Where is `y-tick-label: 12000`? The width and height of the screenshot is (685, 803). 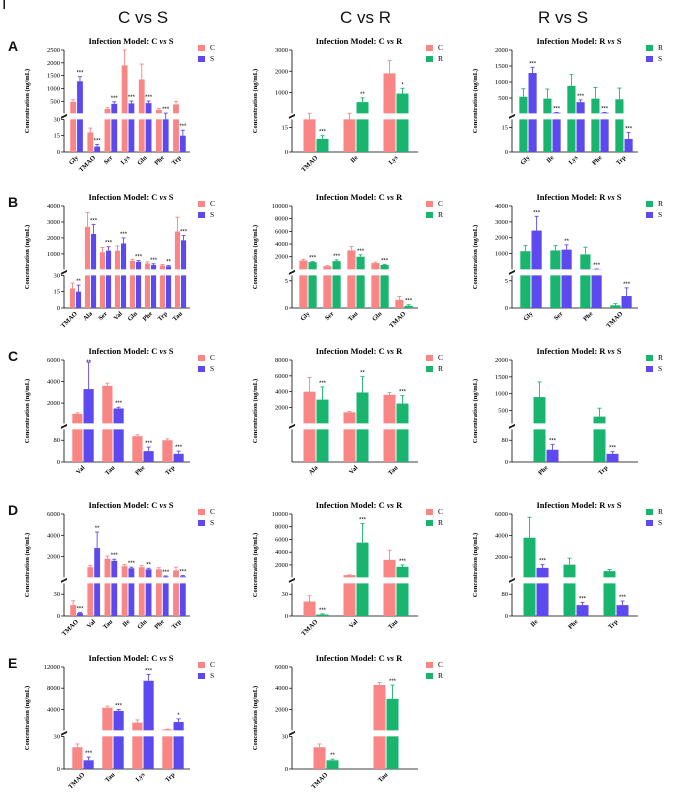 y-tick-label: 12000 is located at coordinates (52, 667).